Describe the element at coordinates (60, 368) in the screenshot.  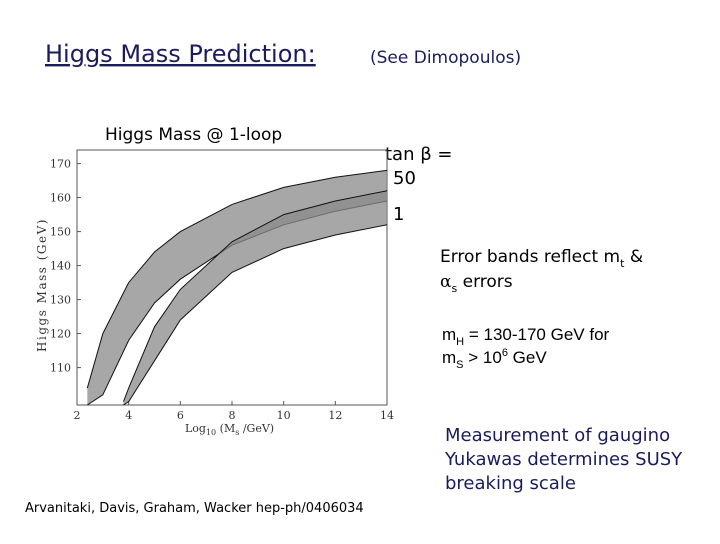
I see `y-tick-label: 110` at that location.